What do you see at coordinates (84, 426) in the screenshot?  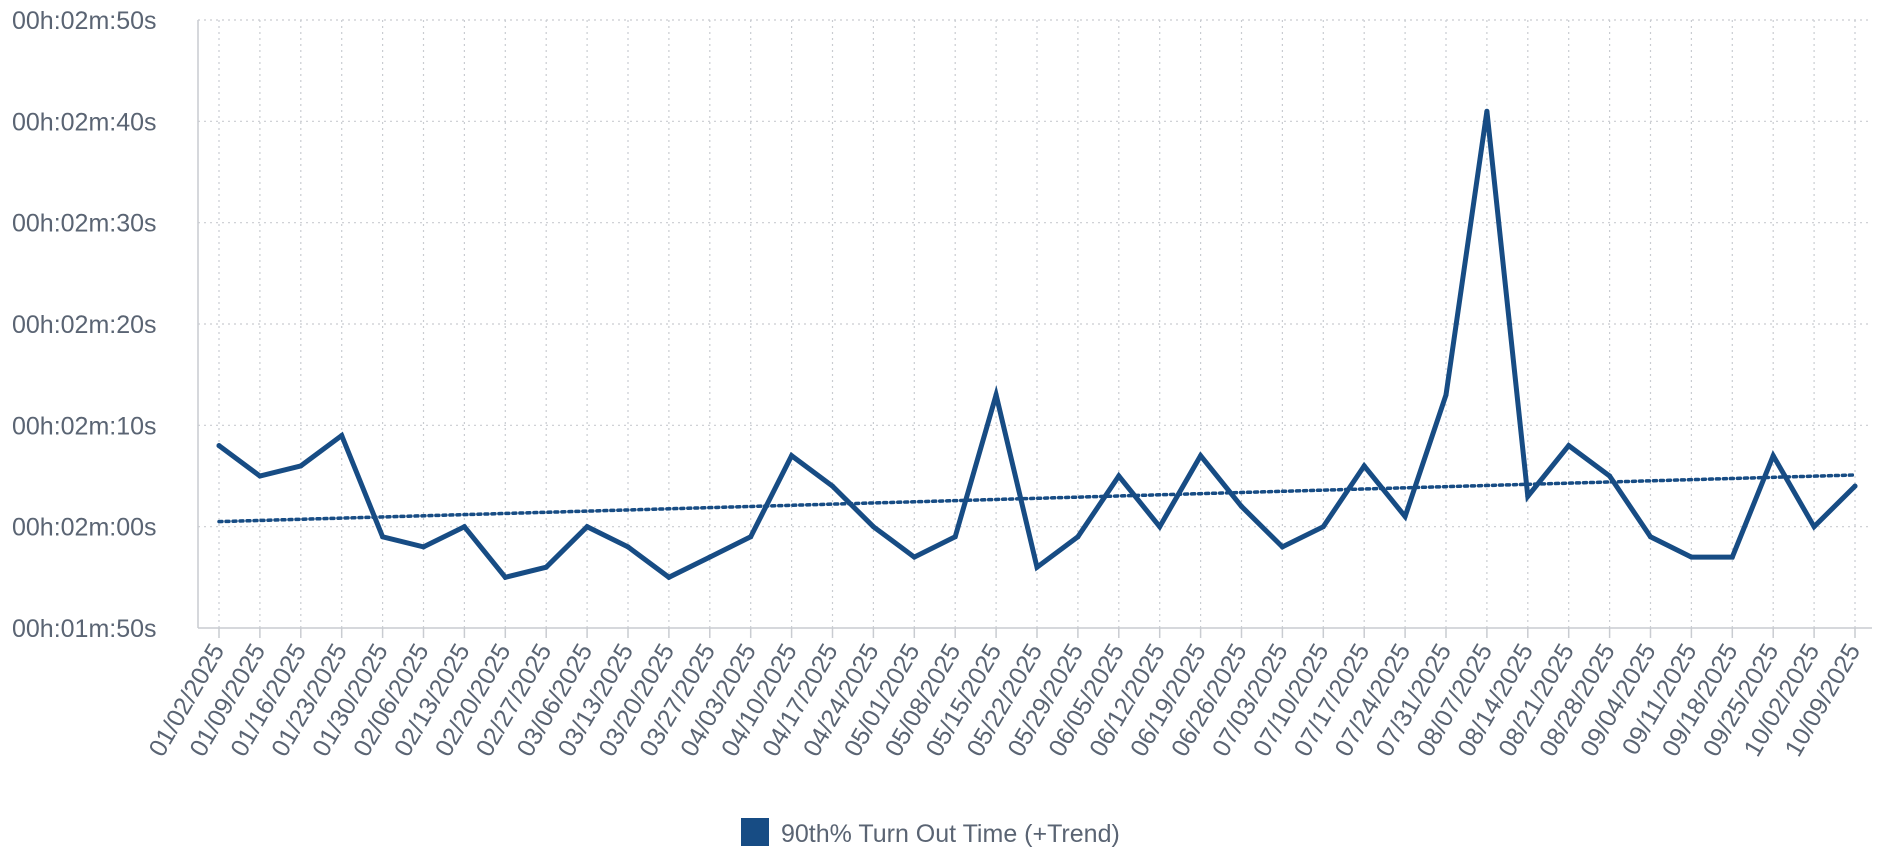 I see `y-tick-label: 00h:02m:10s` at bounding box center [84, 426].